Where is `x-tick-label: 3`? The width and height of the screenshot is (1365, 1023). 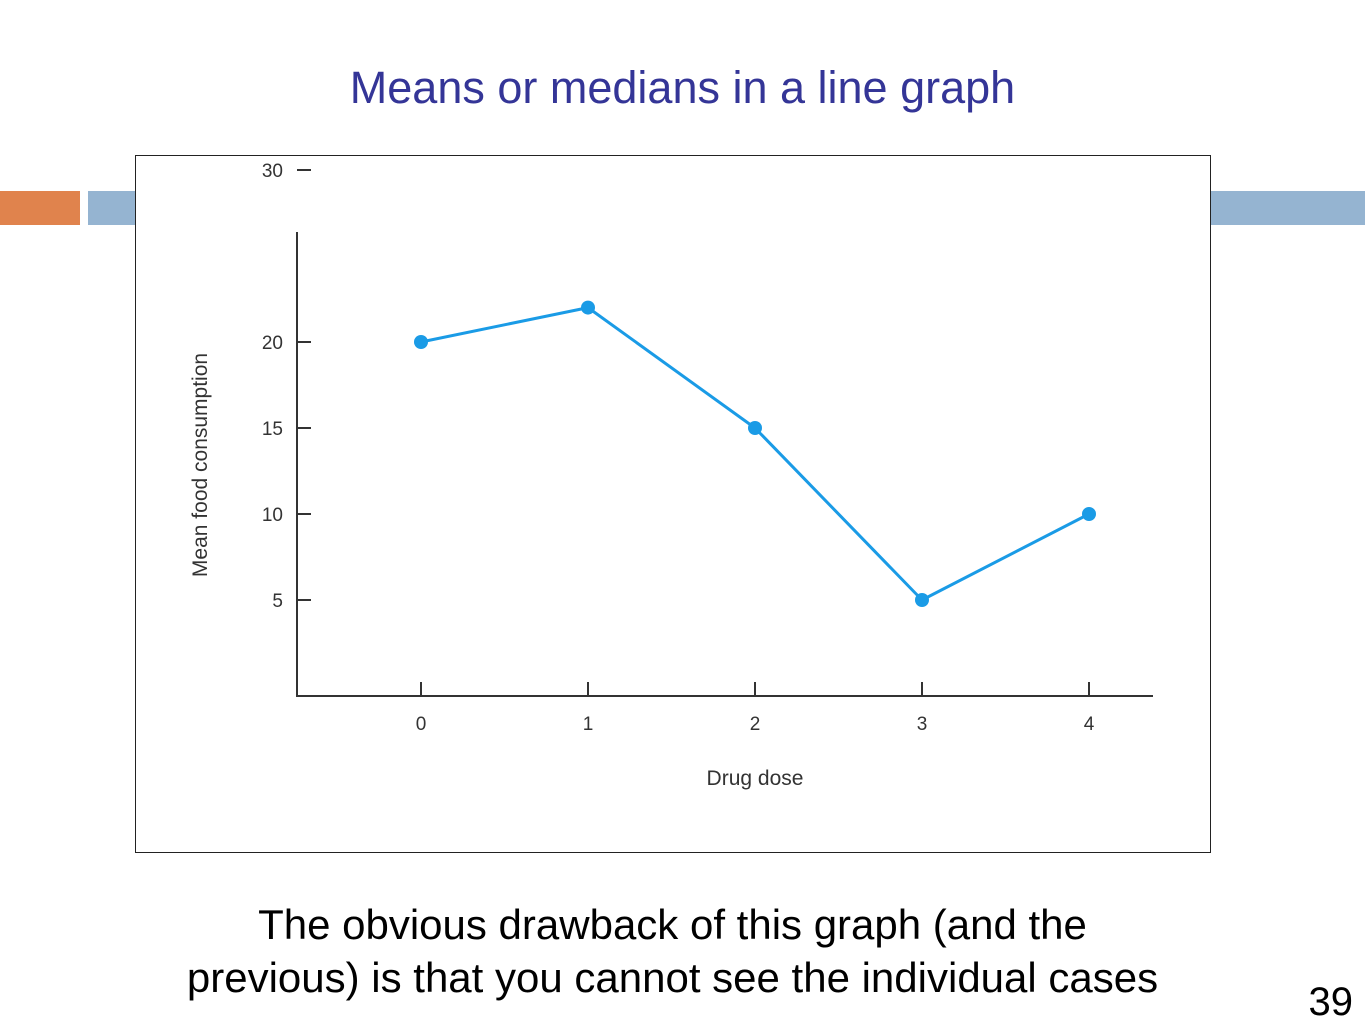 x-tick-label: 3 is located at coordinates (922, 724).